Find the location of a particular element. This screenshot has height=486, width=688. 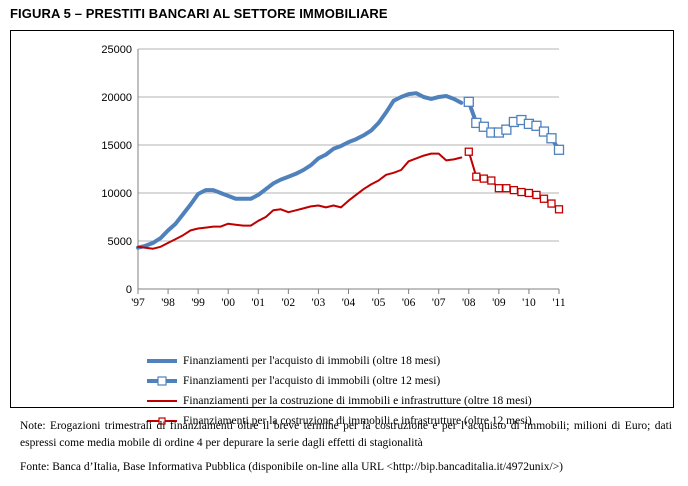

x-tick-label: '00 is located at coordinates (228, 303).